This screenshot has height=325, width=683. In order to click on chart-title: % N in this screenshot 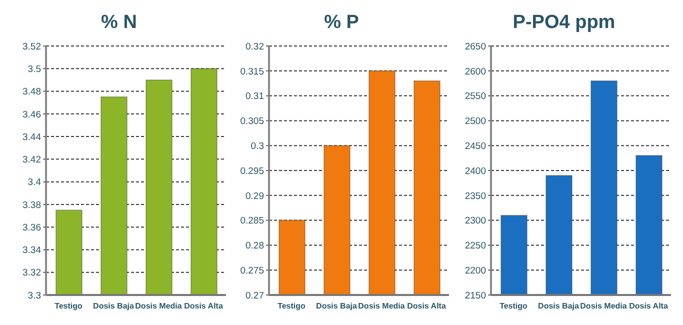, I will do `click(119, 23)`.